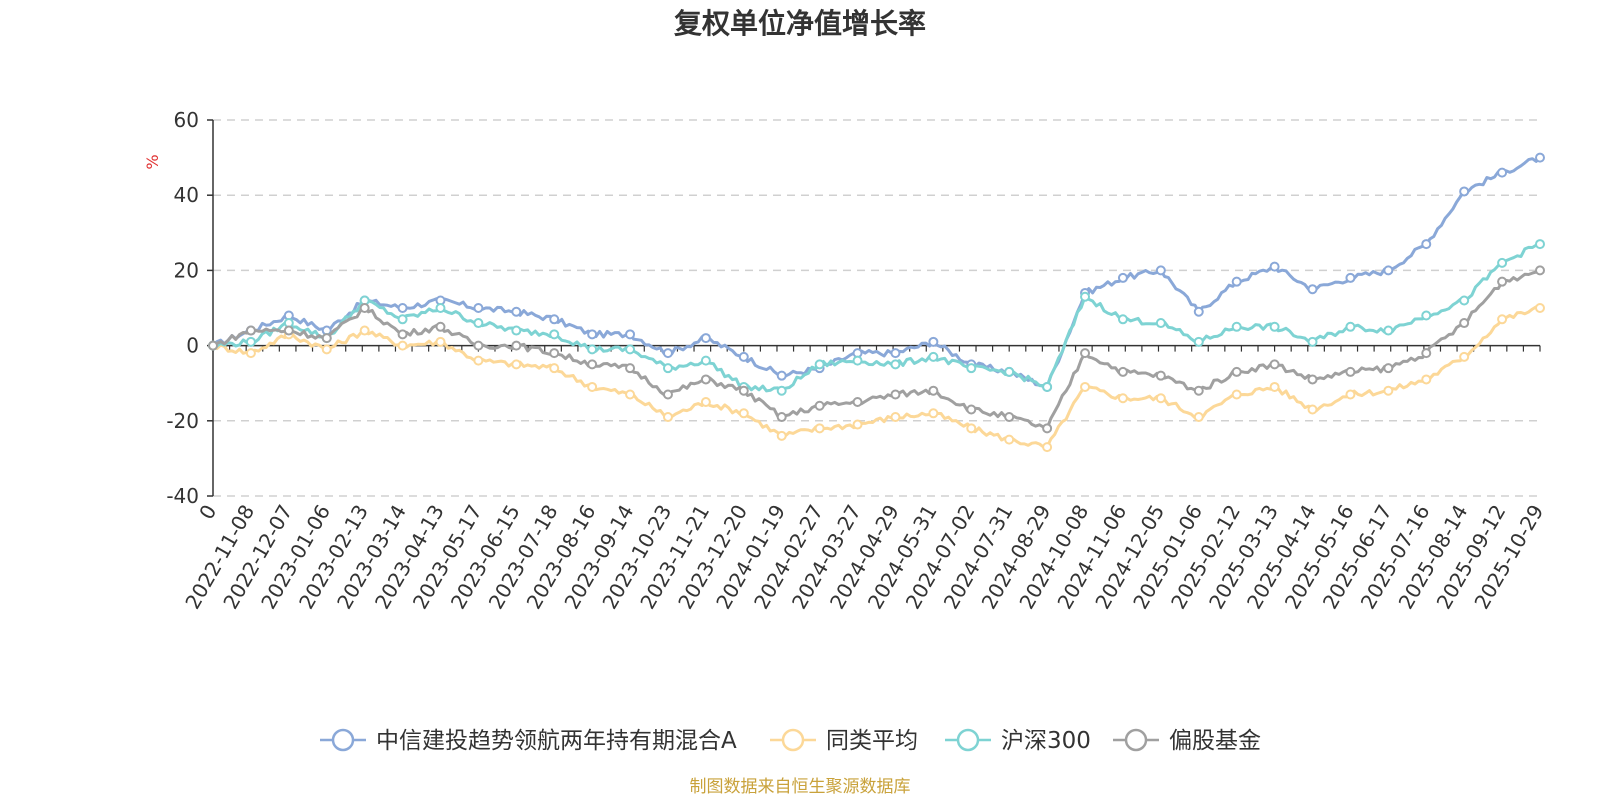  Describe the element at coordinates (186, 195) in the screenshot. I see `y-tick-label: 40` at that location.